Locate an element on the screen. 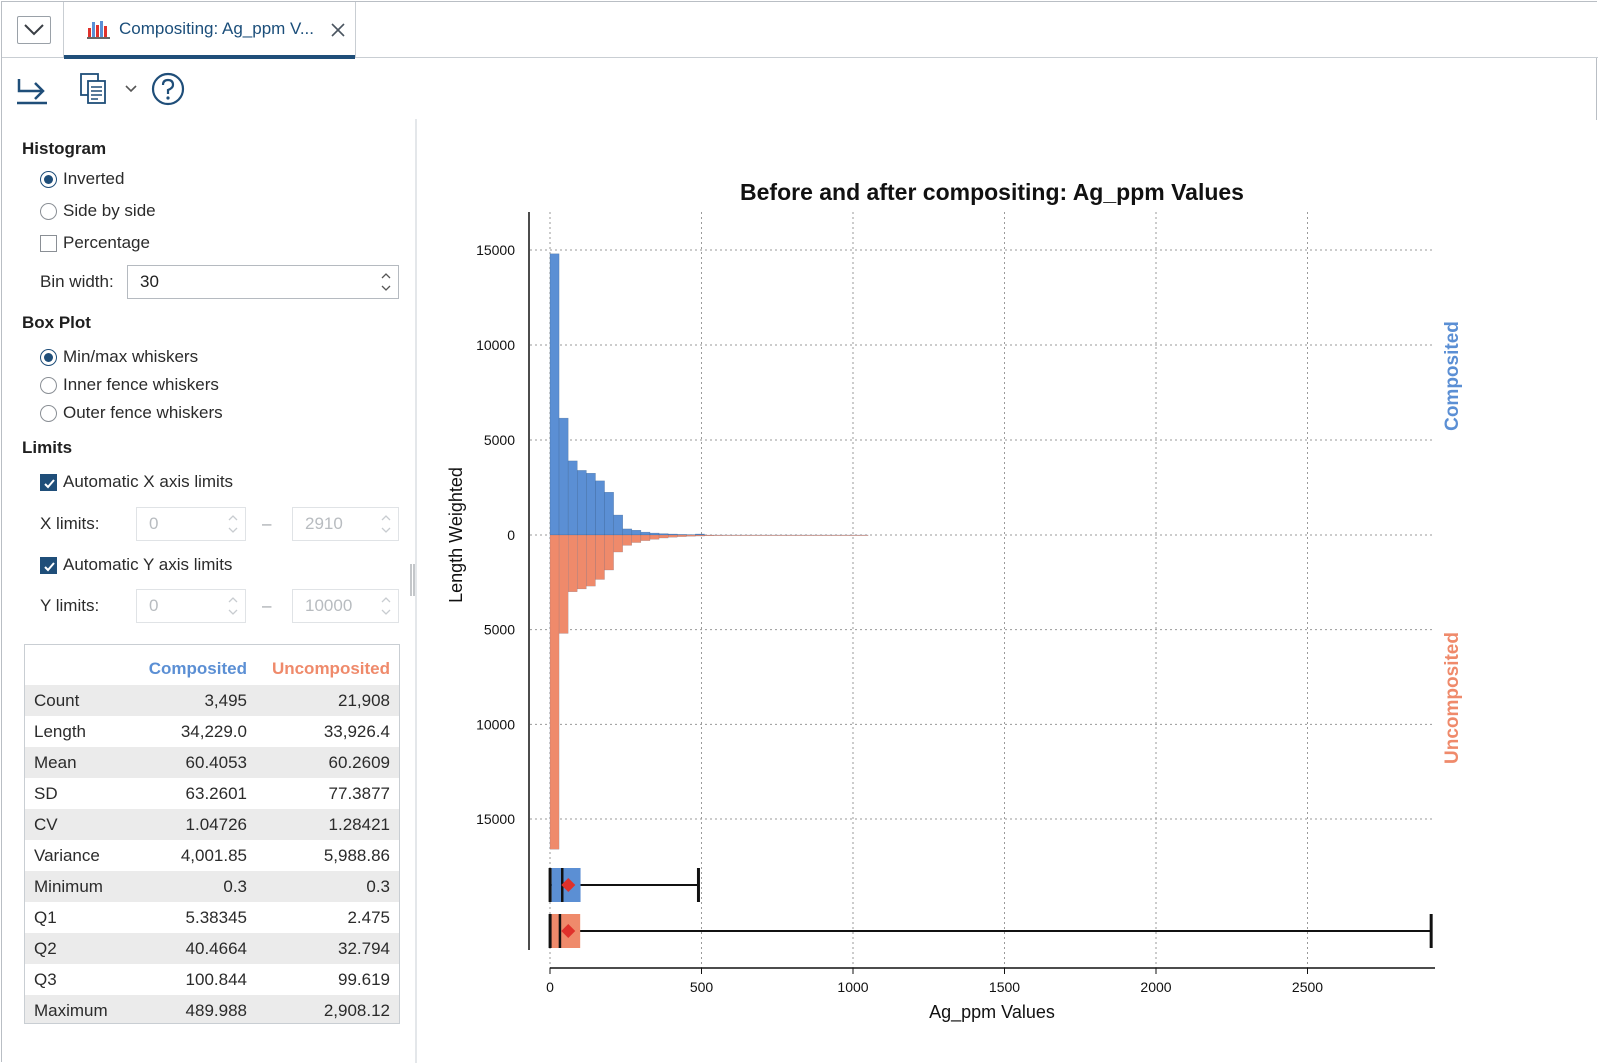 The height and width of the screenshot is (1063, 1598). row-label: Count is located at coordinates (57, 700).